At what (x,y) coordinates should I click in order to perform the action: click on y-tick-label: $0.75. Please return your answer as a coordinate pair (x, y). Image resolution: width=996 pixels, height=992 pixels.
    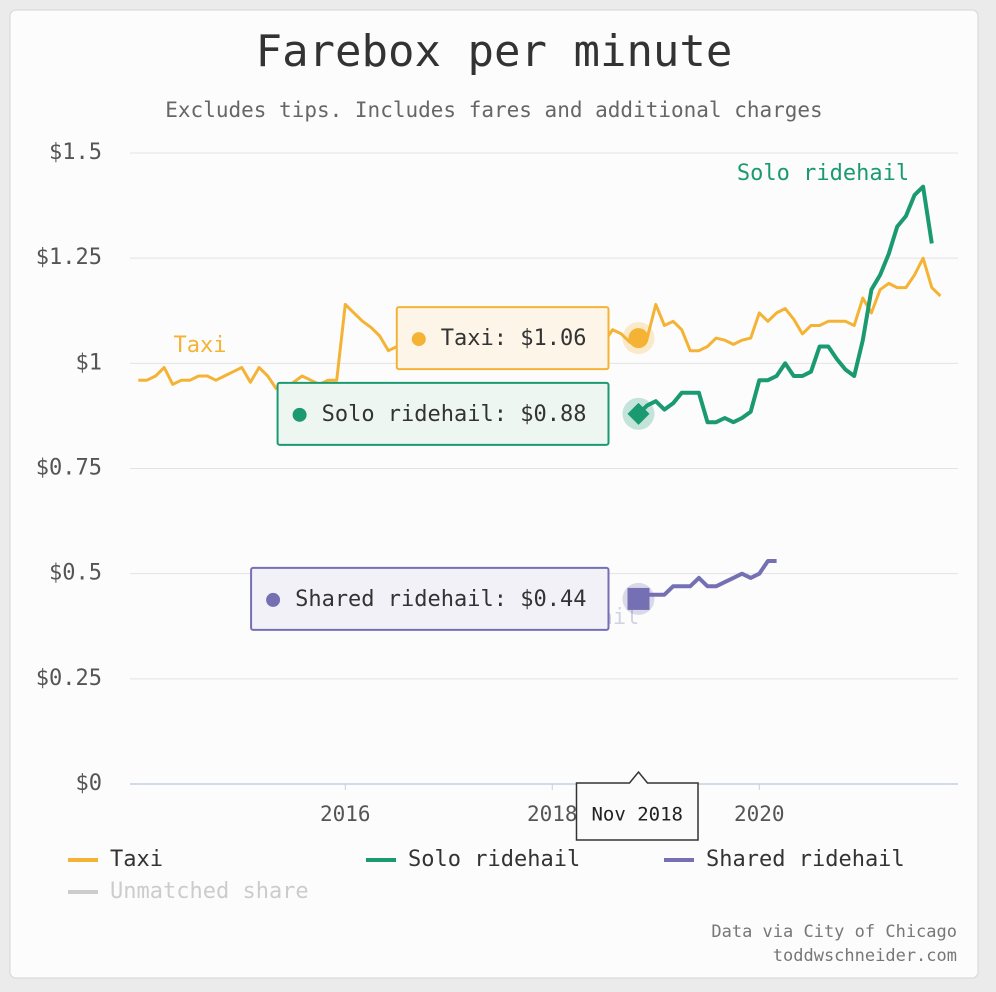
    Looking at the image, I should click on (69, 468).